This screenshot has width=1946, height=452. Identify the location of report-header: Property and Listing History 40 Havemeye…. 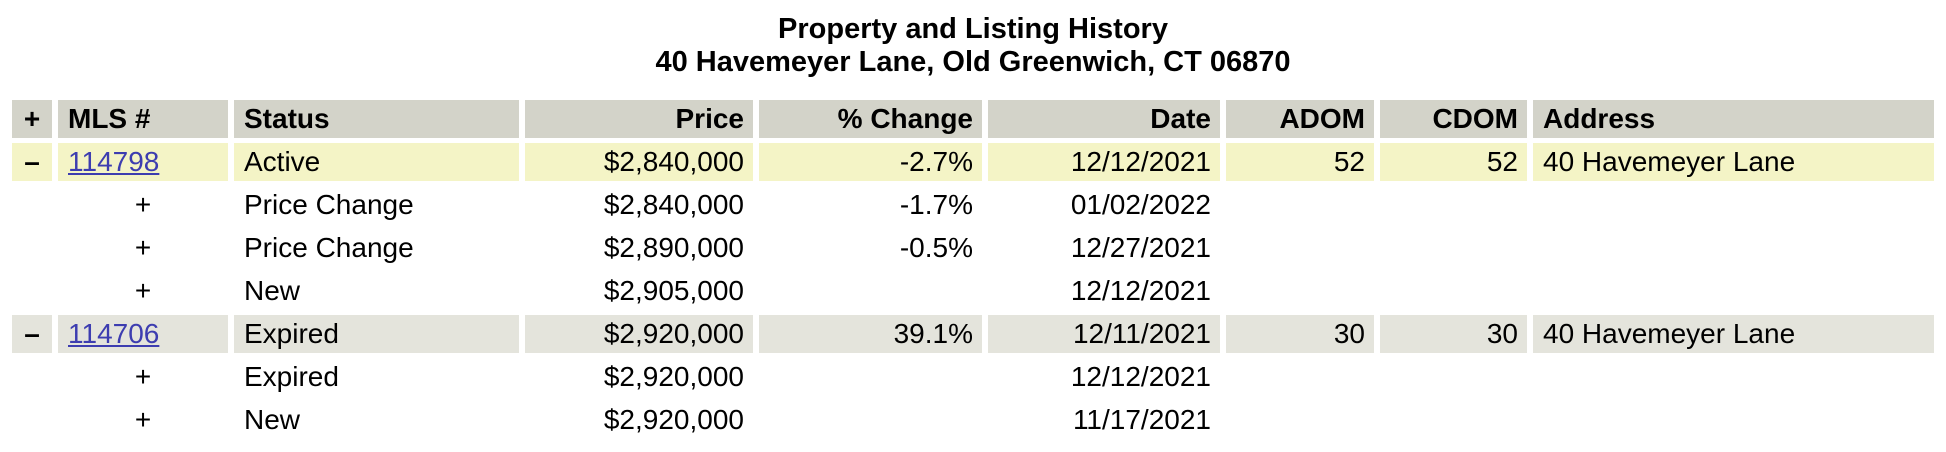
(973, 46).